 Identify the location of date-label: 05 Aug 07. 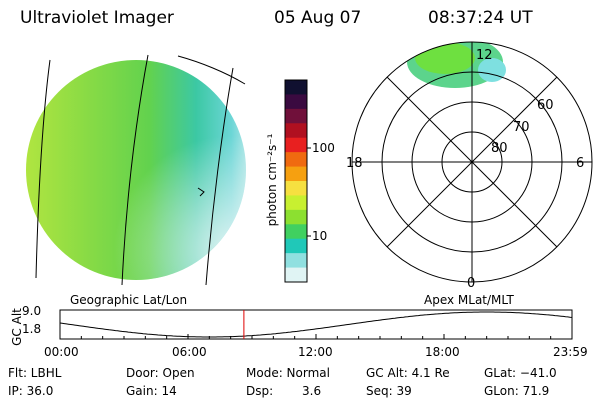
(318, 18).